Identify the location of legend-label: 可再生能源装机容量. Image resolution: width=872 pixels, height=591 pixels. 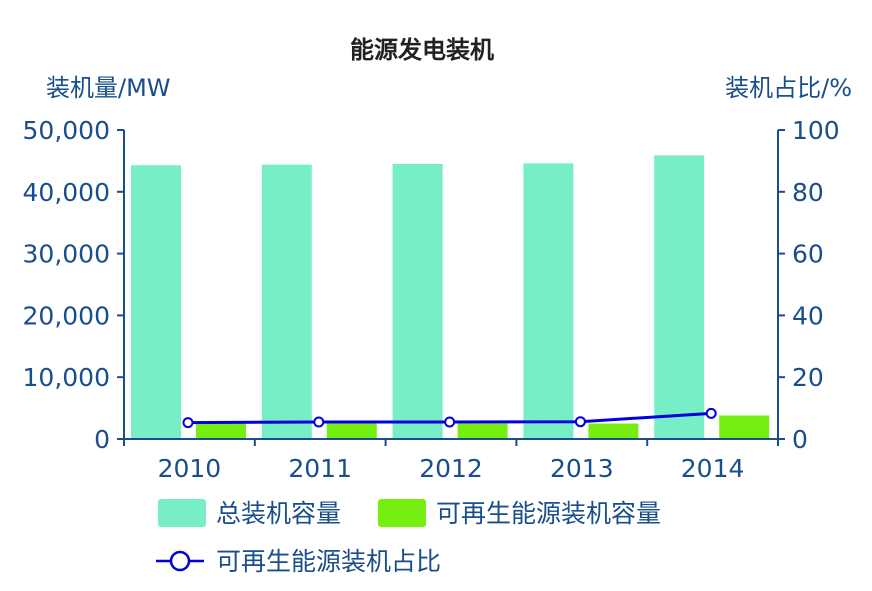
(548, 513).